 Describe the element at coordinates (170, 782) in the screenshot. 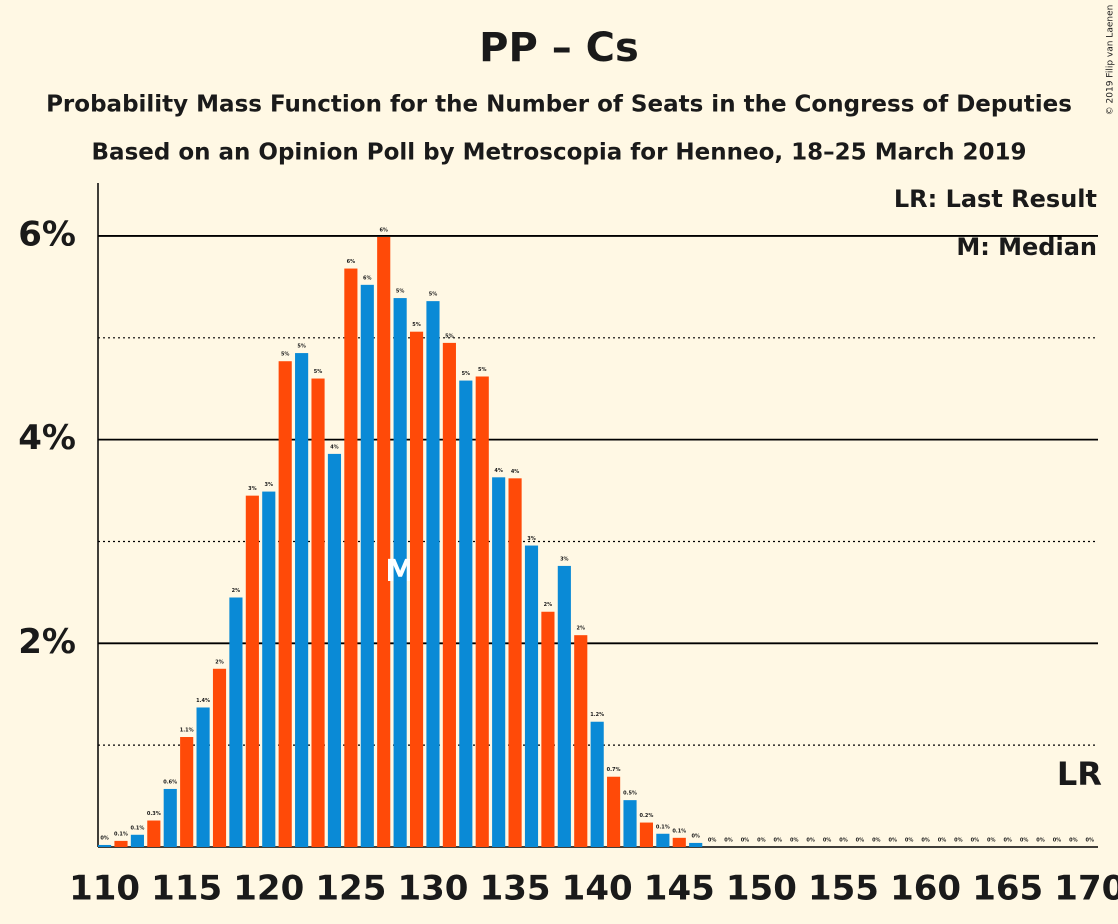

I see `value-label: 0.6%` at that location.